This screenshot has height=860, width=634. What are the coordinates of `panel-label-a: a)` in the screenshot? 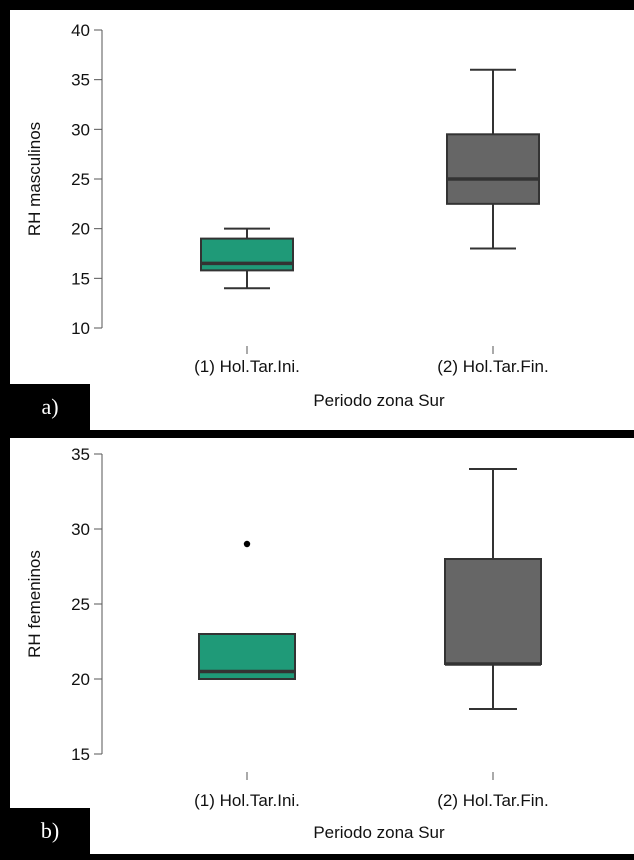 It's located at (50, 407).